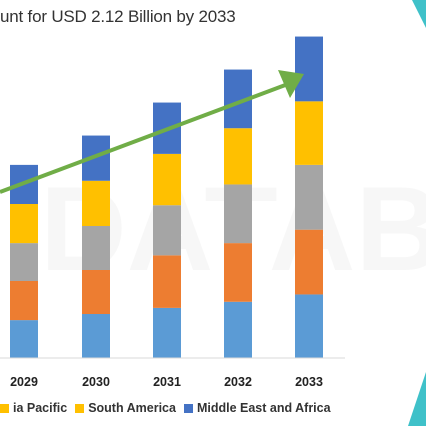  What do you see at coordinates (188, 408) in the screenshot?
I see `legend-swatch-middle-east-africa` at bounding box center [188, 408].